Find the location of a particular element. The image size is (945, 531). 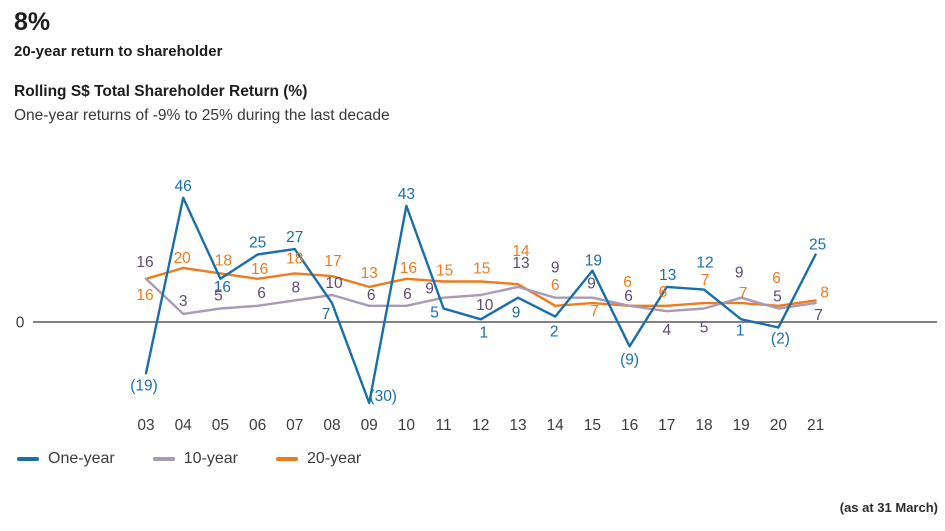

data-label-one-year-06: 25 is located at coordinates (257, 243).